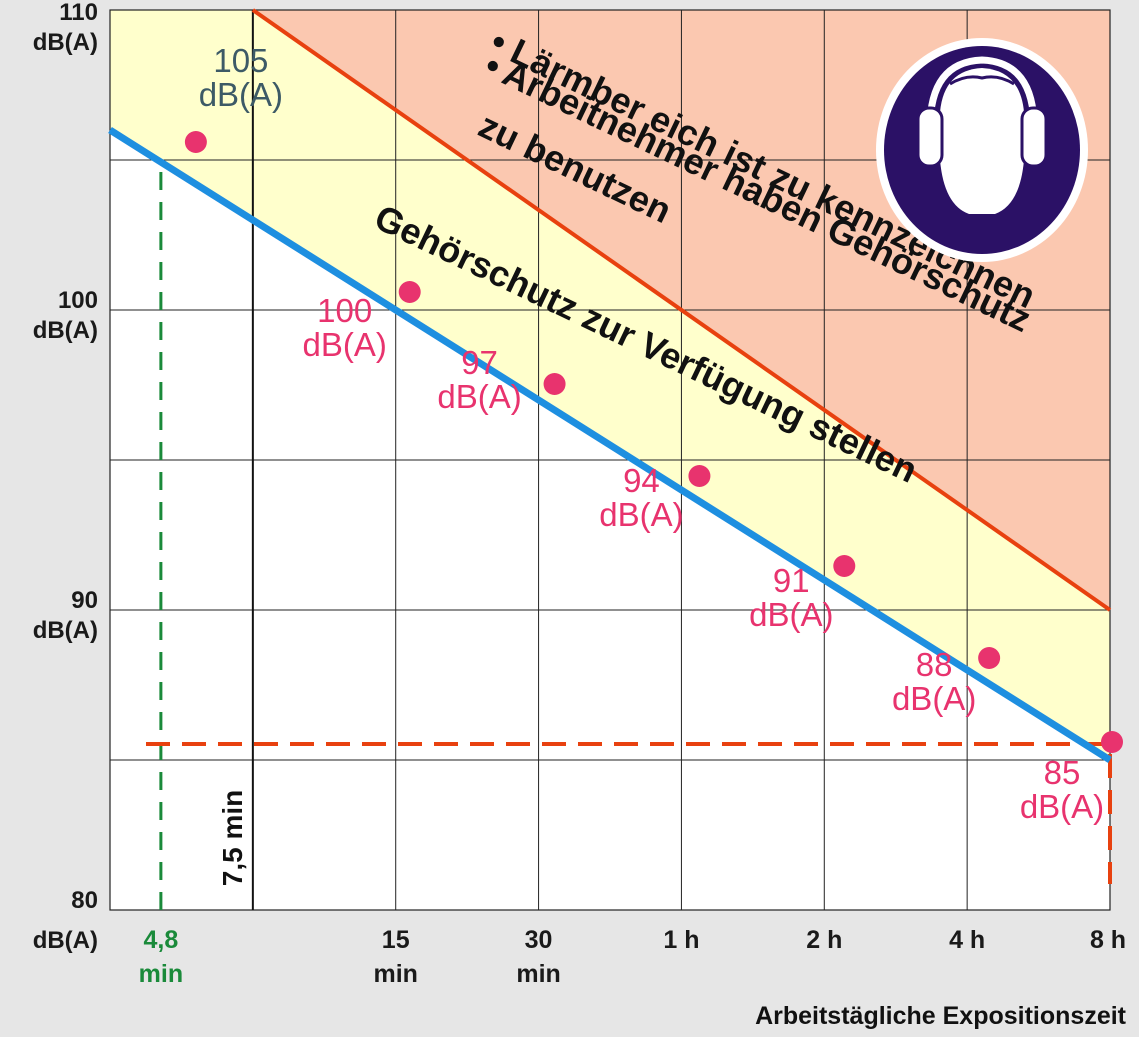 The width and height of the screenshot is (1139, 1037). I want to click on data-label: 97 dB(A), so click(479, 379).